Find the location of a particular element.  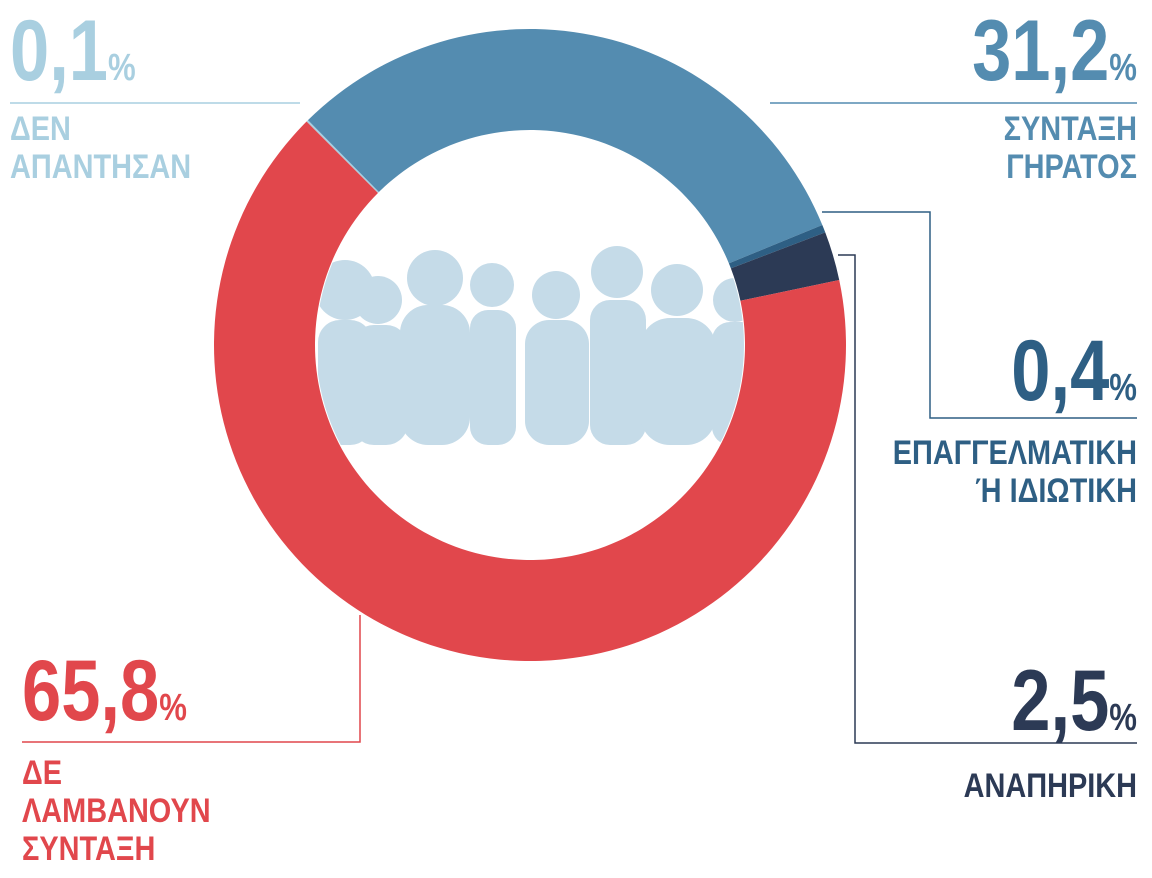

category-label: ΛΑΜΒΑΝΟΥΝ is located at coordinates (116, 810).